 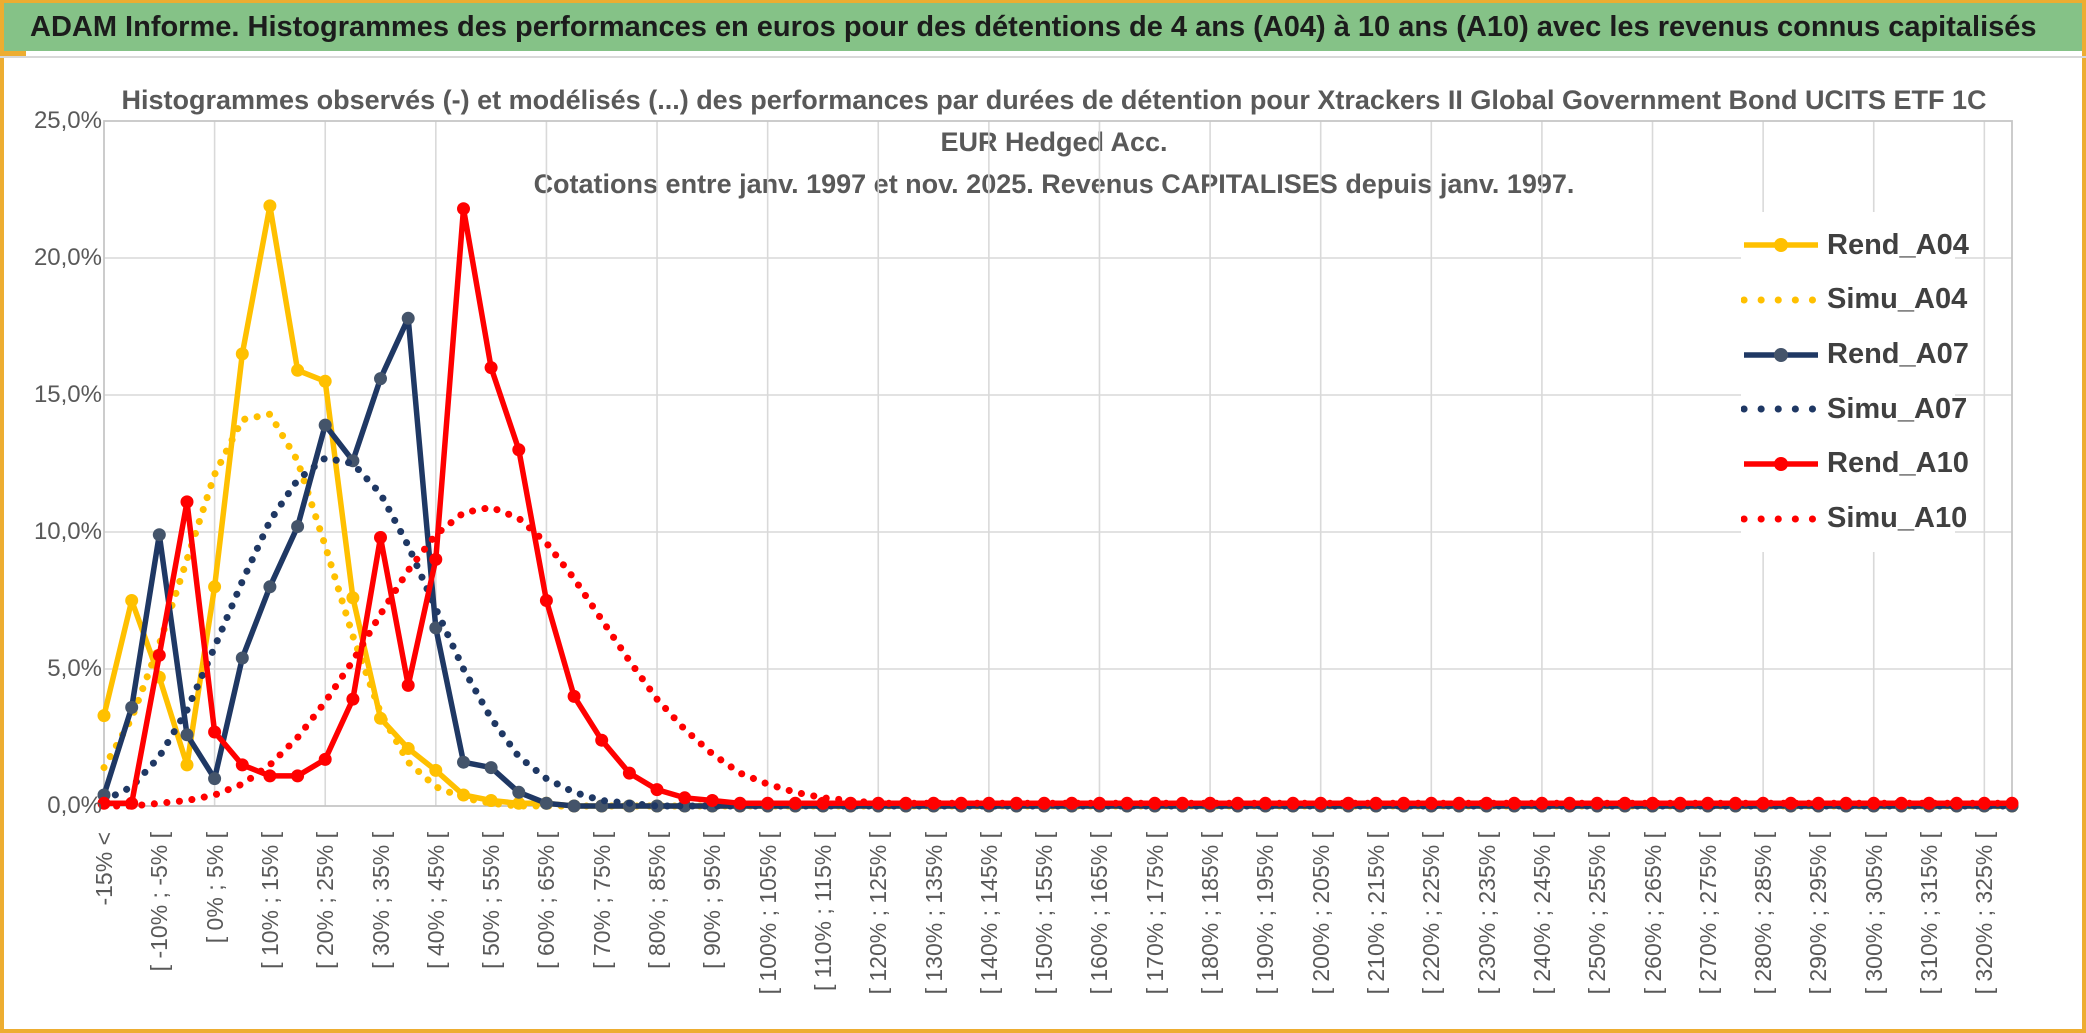 I want to click on y-tick-label: 10,0%, so click(x=67, y=531).